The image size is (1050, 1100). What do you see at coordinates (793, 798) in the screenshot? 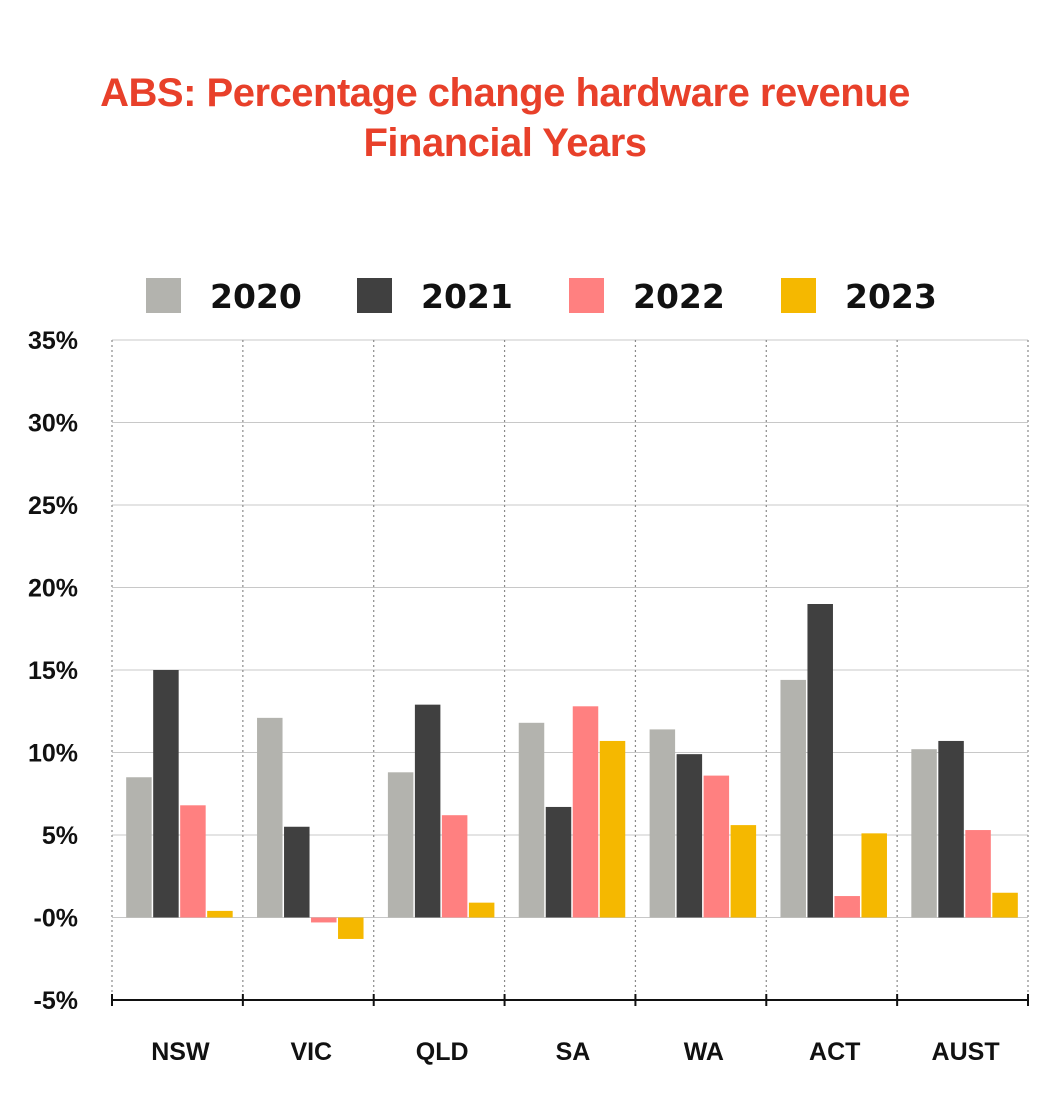
I see `bar-act-2020` at bounding box center [793, 798].